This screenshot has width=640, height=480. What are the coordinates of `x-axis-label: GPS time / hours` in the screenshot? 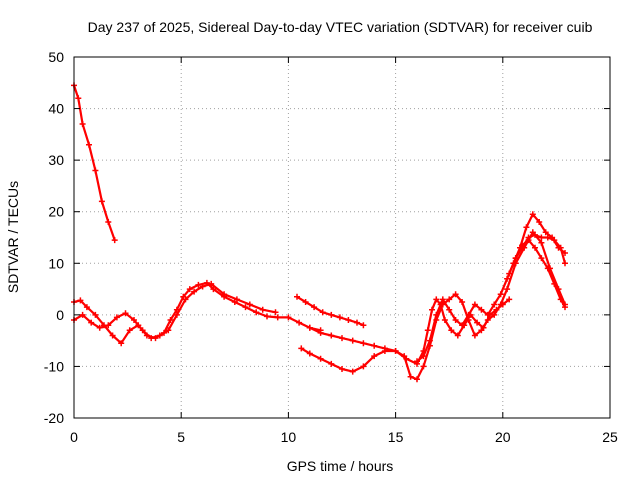 It's located at (340, 466).